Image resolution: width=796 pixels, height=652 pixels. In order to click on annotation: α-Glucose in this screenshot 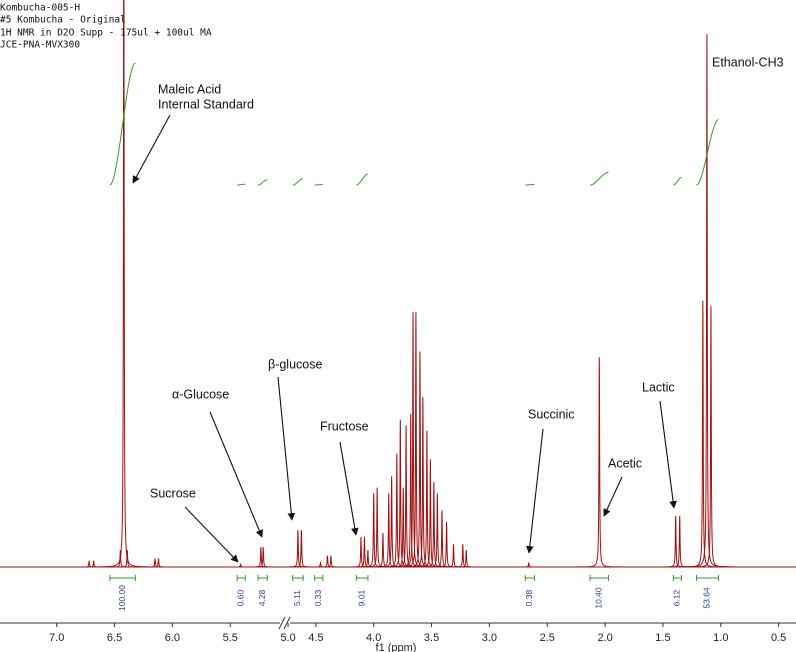, I will do `click(200, 394)`.